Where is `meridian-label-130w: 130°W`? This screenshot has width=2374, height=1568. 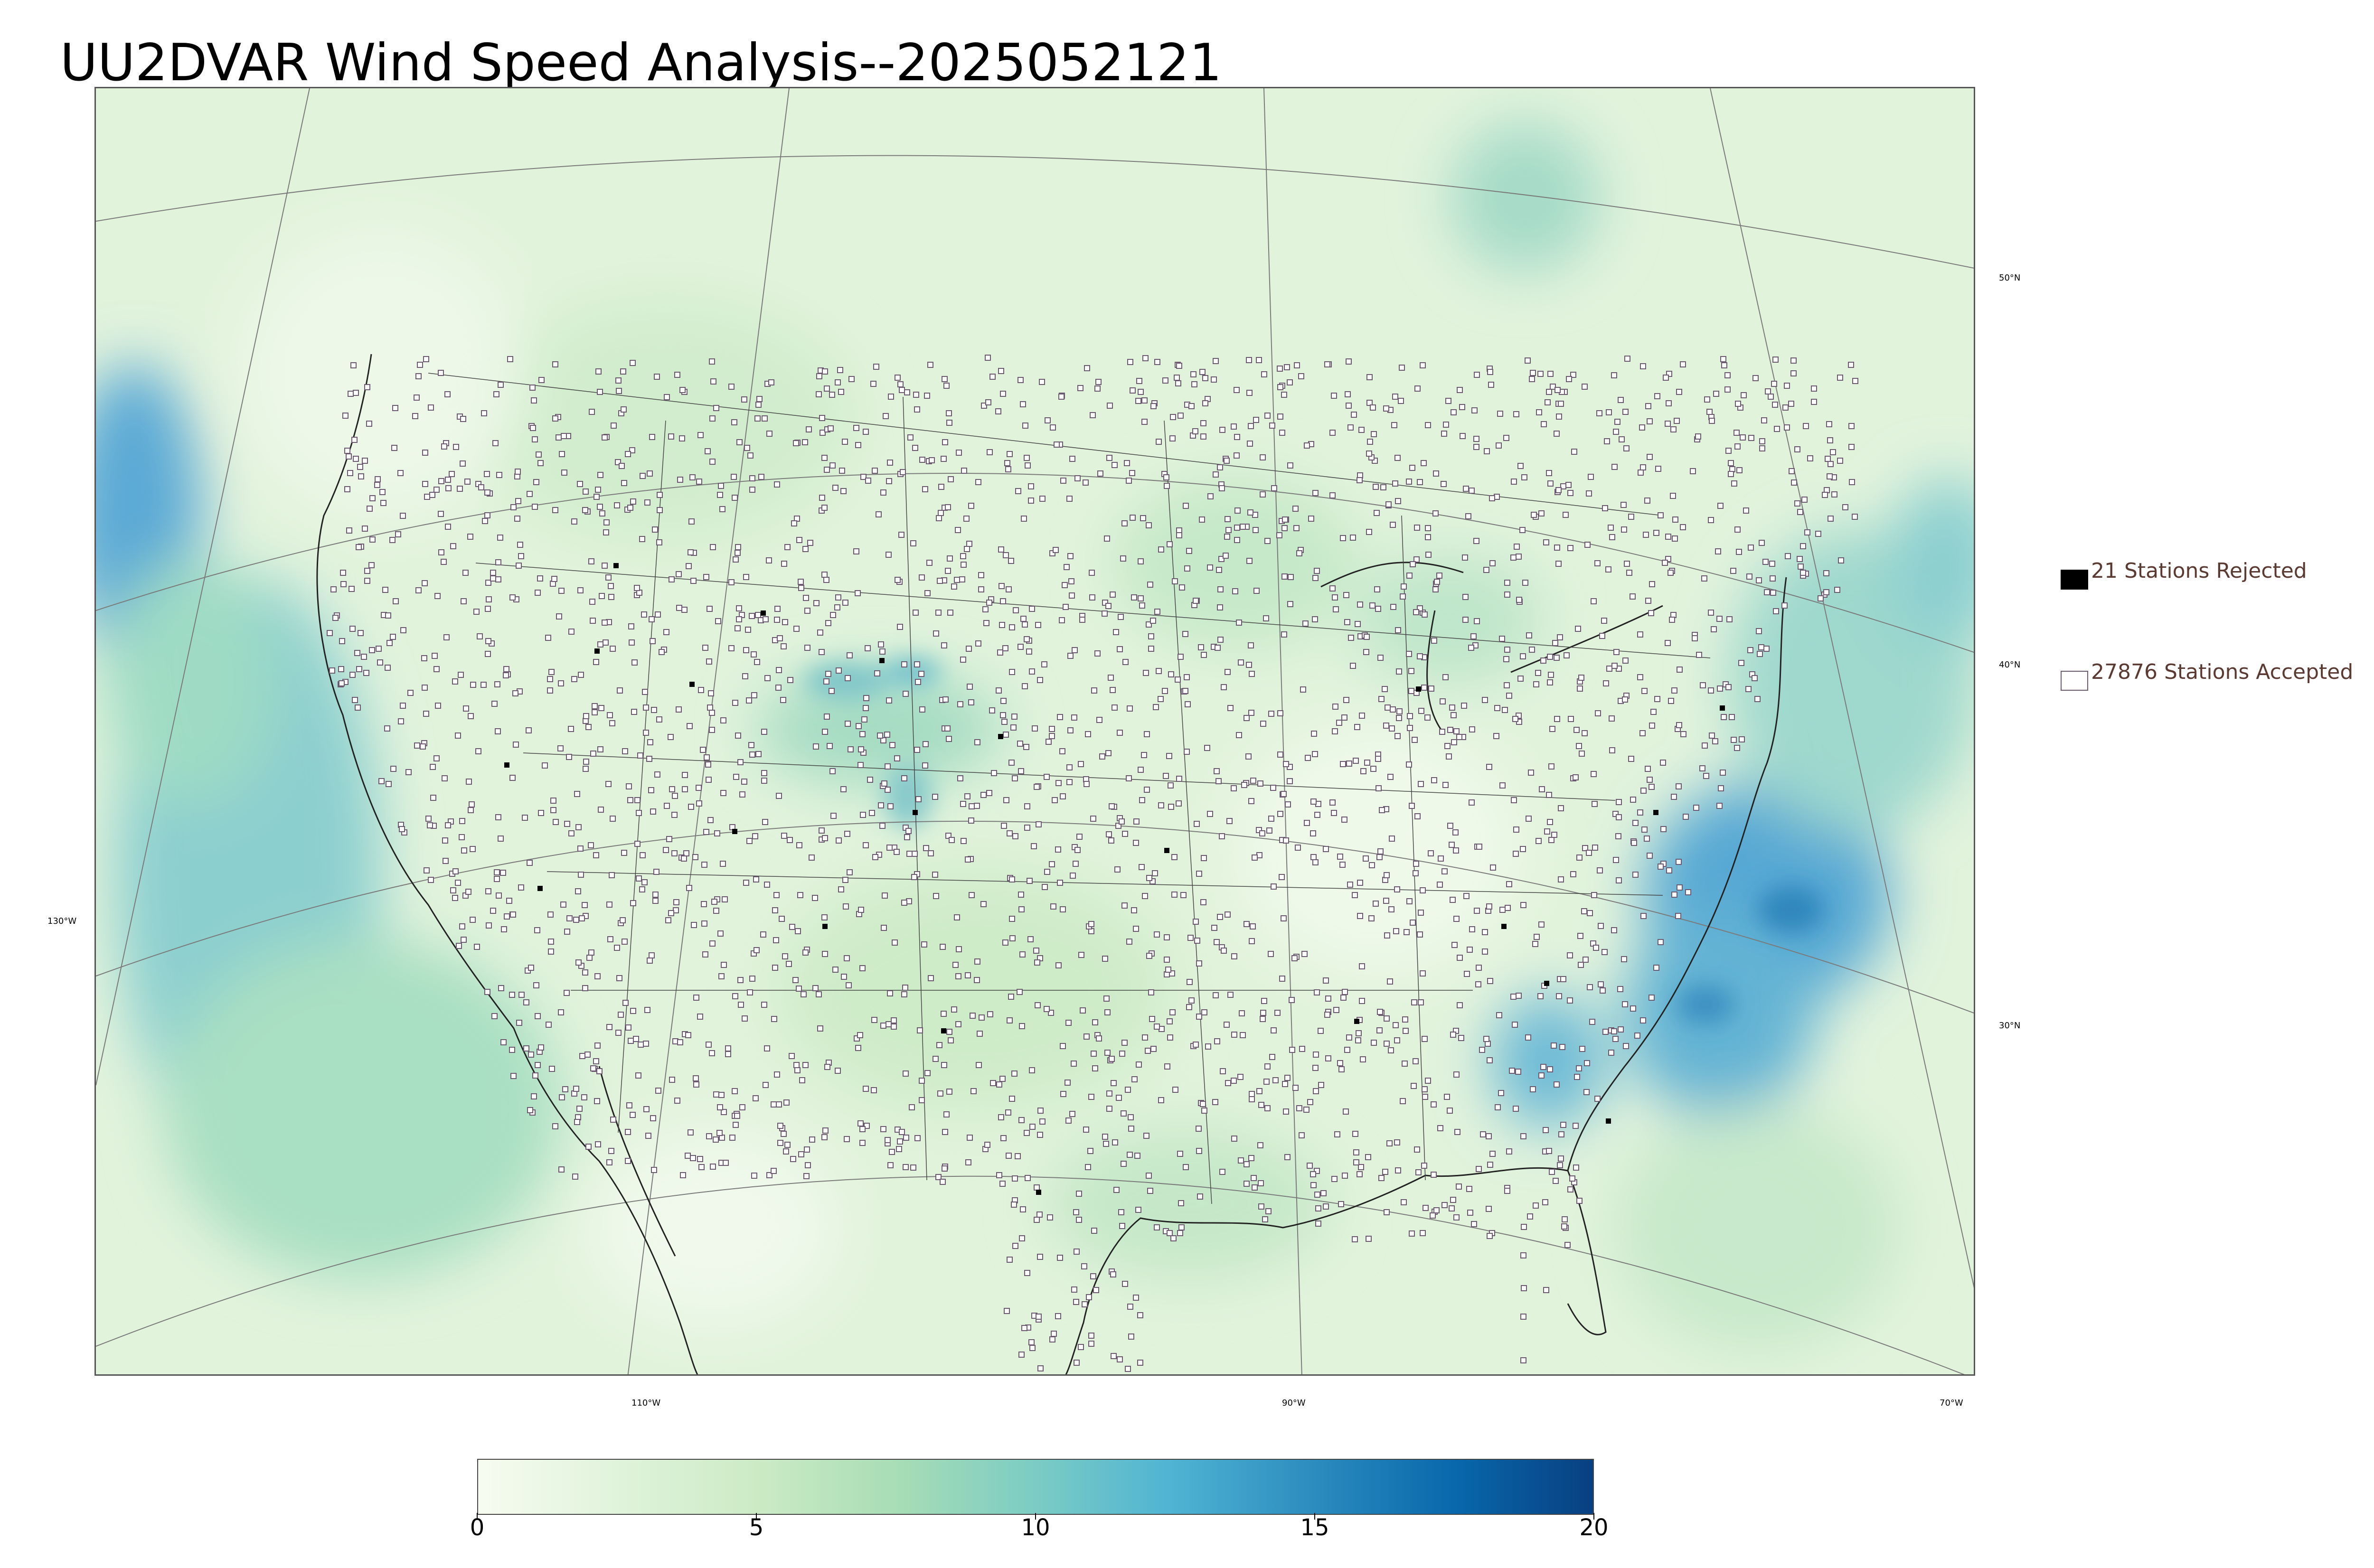 meridian-label-130w: 130°W is located at coordinates (62, 921).